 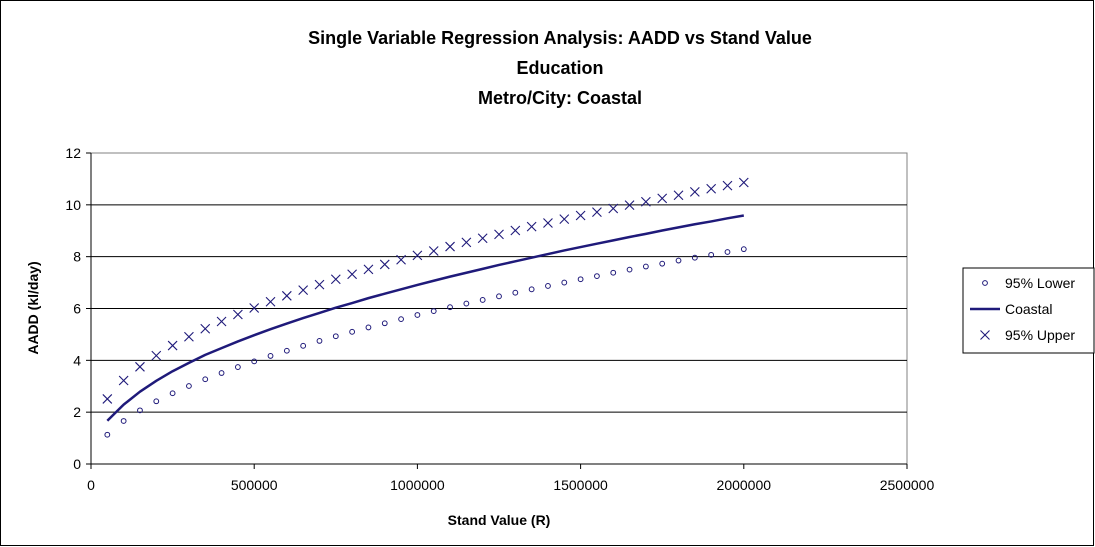 What do you see at coordinates (560, 98) in the screenshot?
I see `chart-title-line-3: Metro/City: Coastal` at bounding box center [560, 98].